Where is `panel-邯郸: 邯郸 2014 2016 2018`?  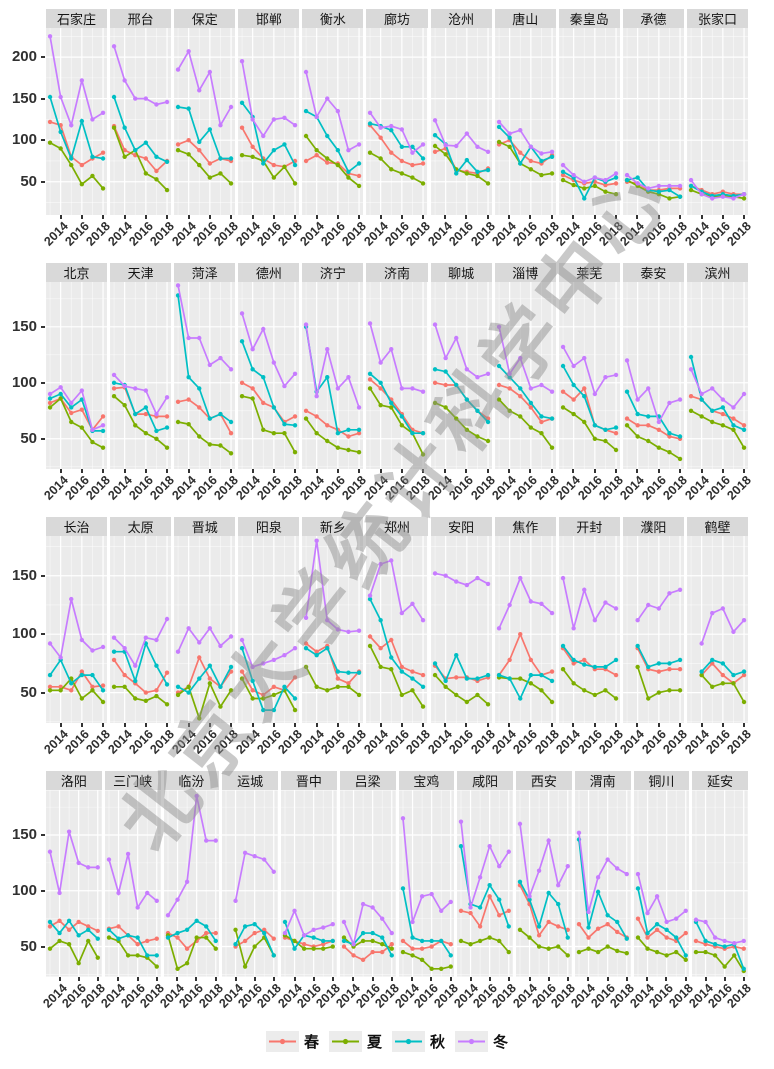 panel-邯郸: 邯郸 2014 2016 2018 is located at coordinates (269, 132).